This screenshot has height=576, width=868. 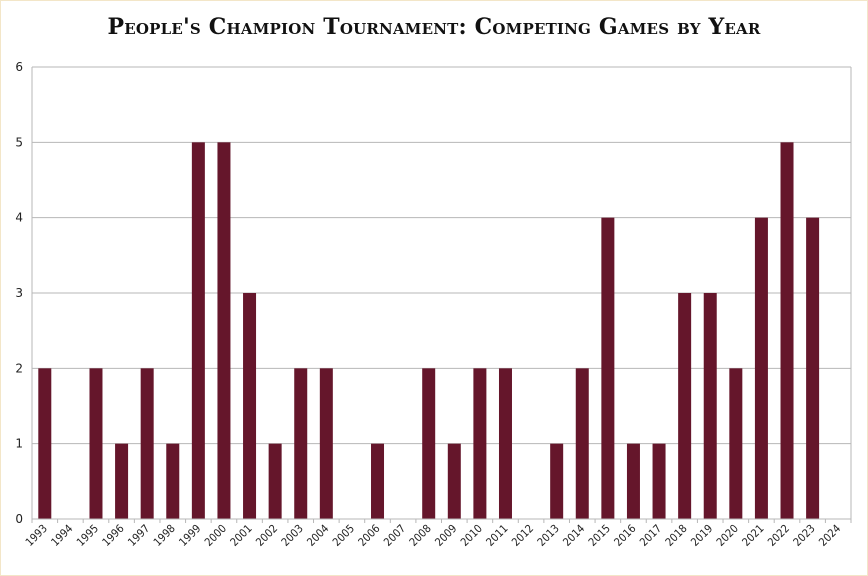 I want to click on x-tick-label: 2016, so click(x=625, y=535).